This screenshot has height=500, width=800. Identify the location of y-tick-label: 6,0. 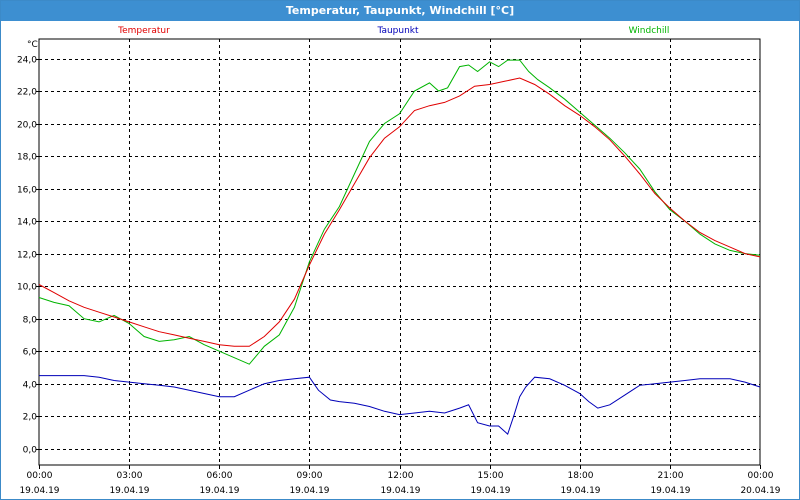
(30, 353).